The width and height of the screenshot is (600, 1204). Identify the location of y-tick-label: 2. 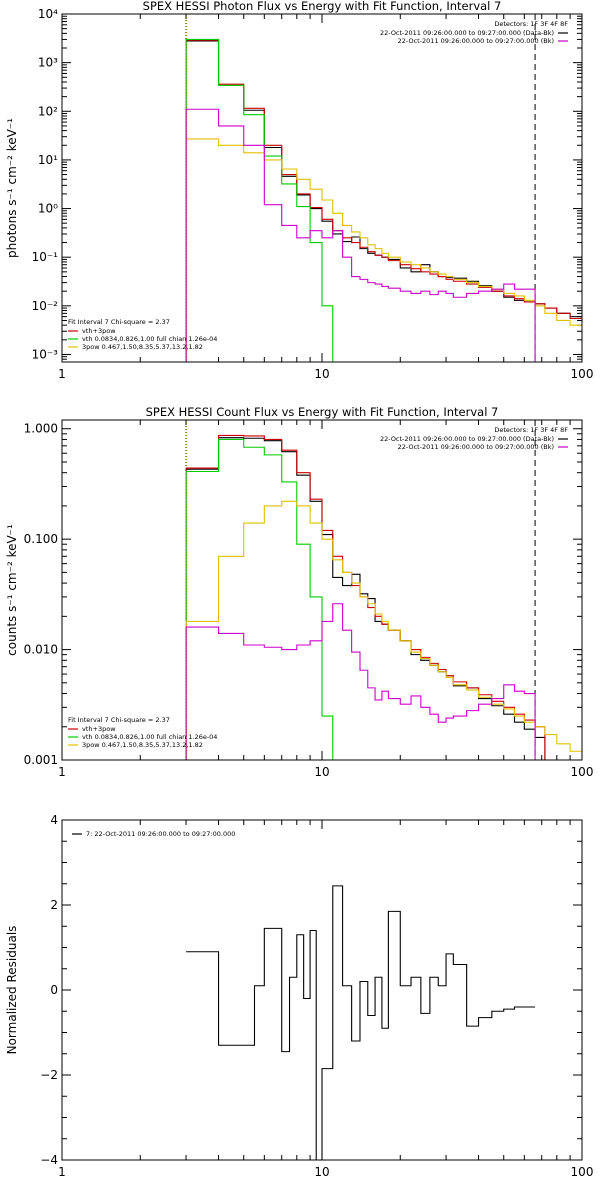
(54, 905).